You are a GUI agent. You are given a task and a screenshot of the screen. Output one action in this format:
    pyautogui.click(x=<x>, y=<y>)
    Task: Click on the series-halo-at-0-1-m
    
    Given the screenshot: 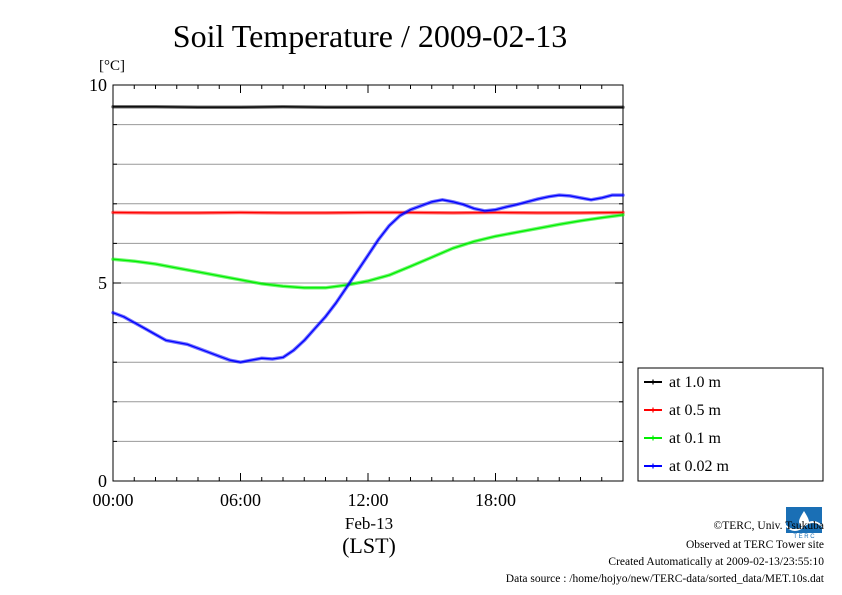 What is the action you would take?
    pyautogui.click(x=368, y=251)
    